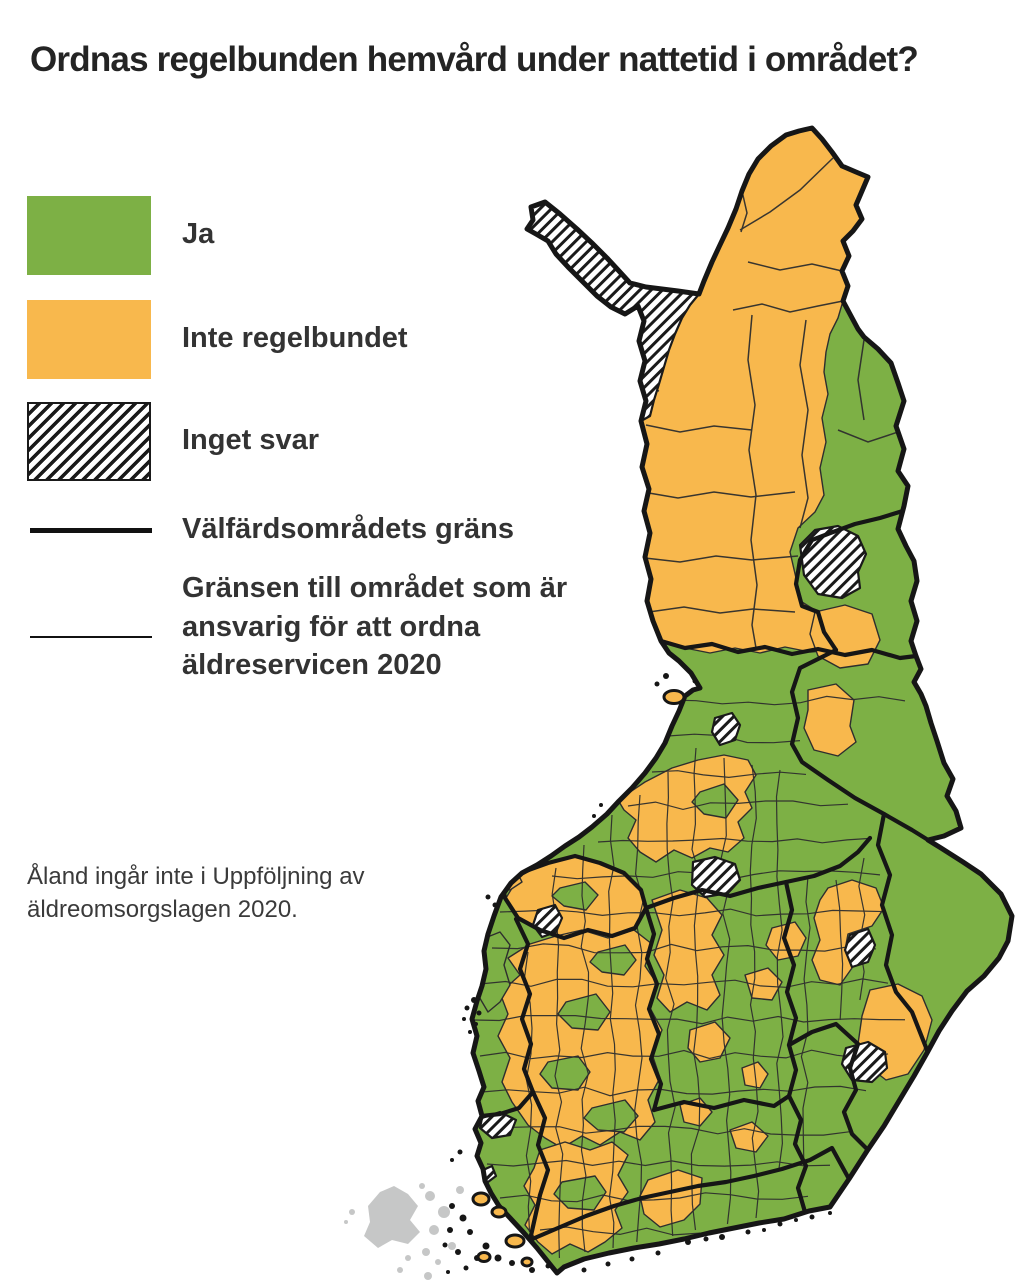 The height and width of the screenshot is (1287, 1028). What do you see at coordinates (392, 1217) in the screenshot?
I see `aland-main-island` at bounding box center [392, 1217].